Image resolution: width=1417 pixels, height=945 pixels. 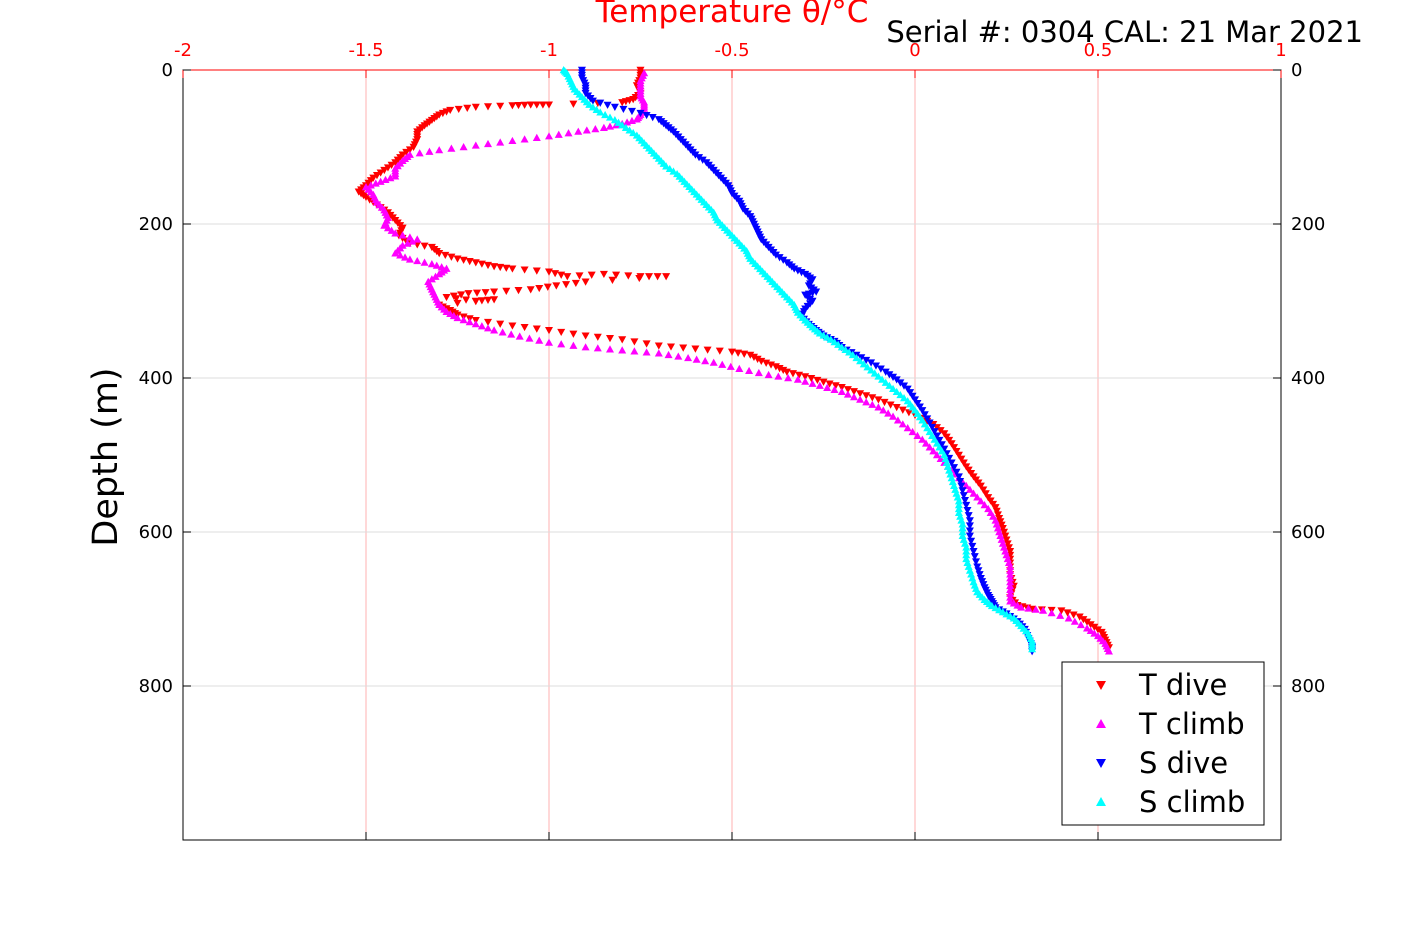 What do you see at coordinates (1308, 224) in the screenshot?
I see `y-tick-label-right: 200` at bounding box center [1308, 224].